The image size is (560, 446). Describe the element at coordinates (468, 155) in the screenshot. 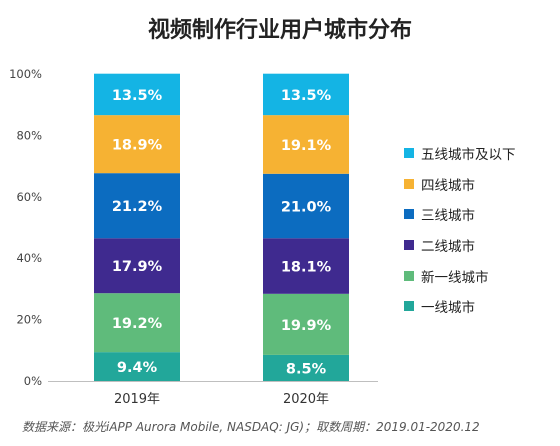

I see `legend-label: 五线城市及以下` at that location.